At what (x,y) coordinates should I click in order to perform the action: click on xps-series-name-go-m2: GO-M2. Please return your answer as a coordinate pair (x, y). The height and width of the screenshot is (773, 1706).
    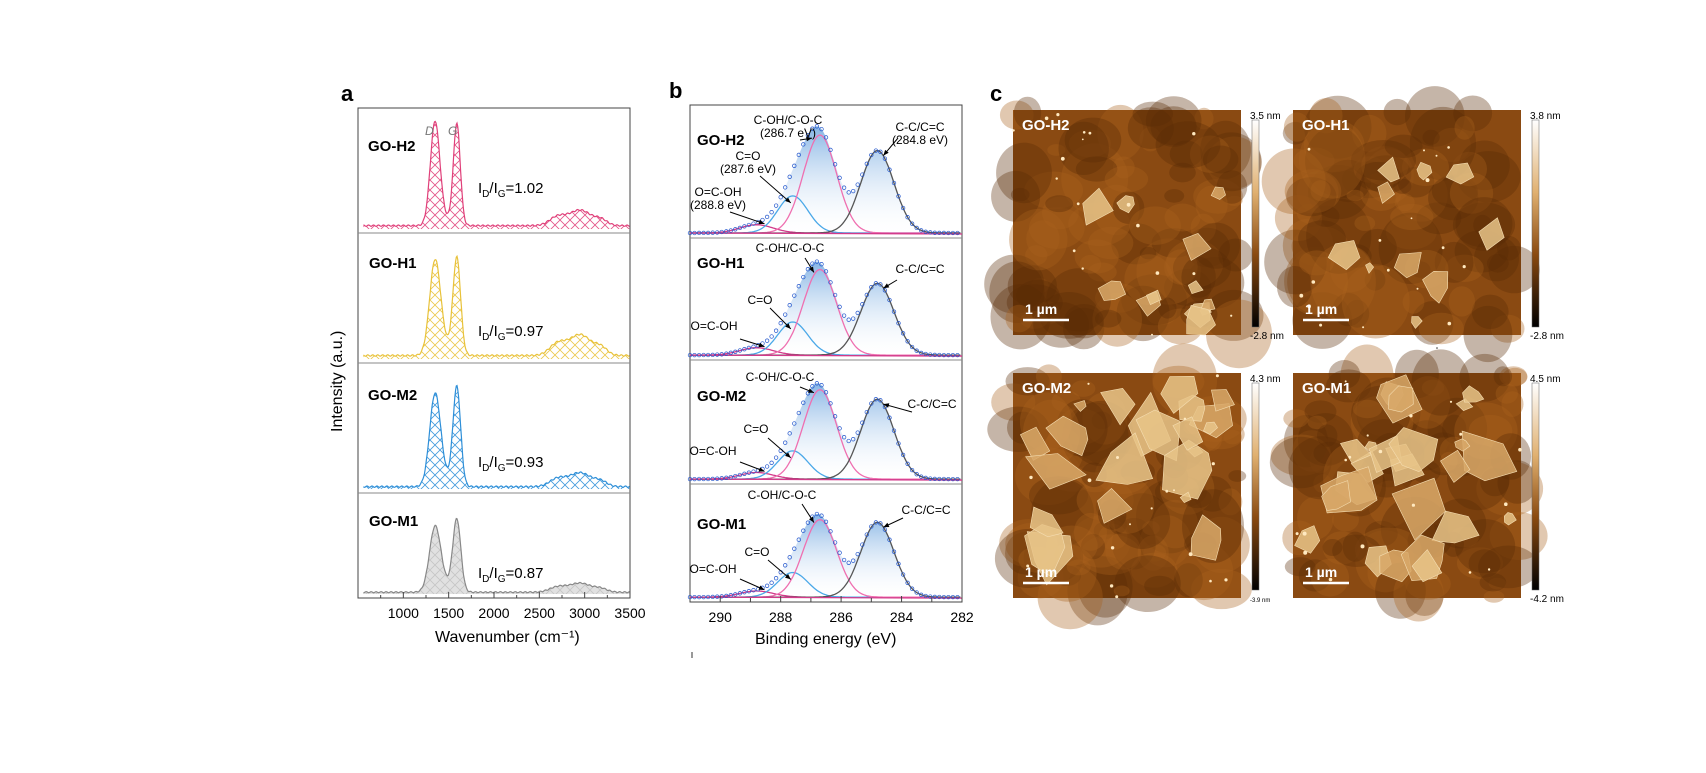
    Looking at the image, I should click on (721, 396).